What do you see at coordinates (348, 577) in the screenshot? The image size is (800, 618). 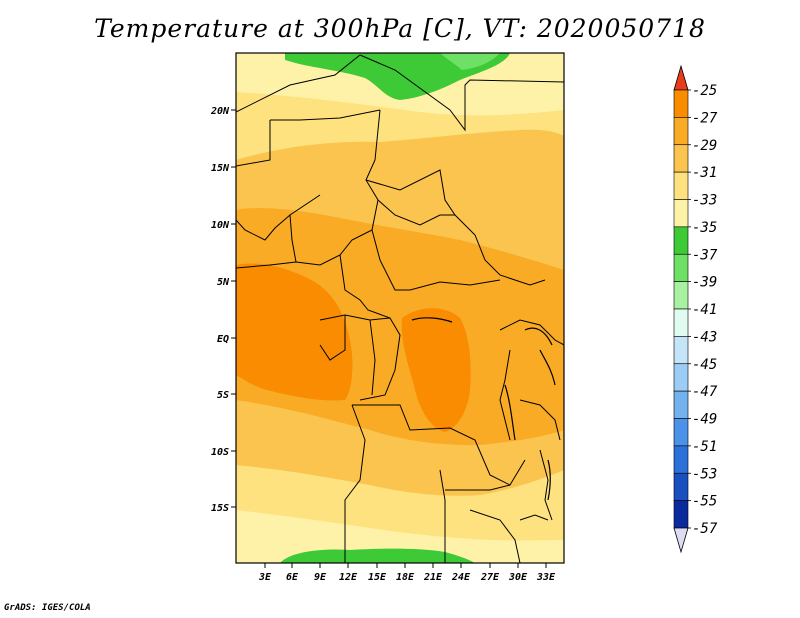 I see `lon-tick-label: 12E` at bounding box center [348, 577].